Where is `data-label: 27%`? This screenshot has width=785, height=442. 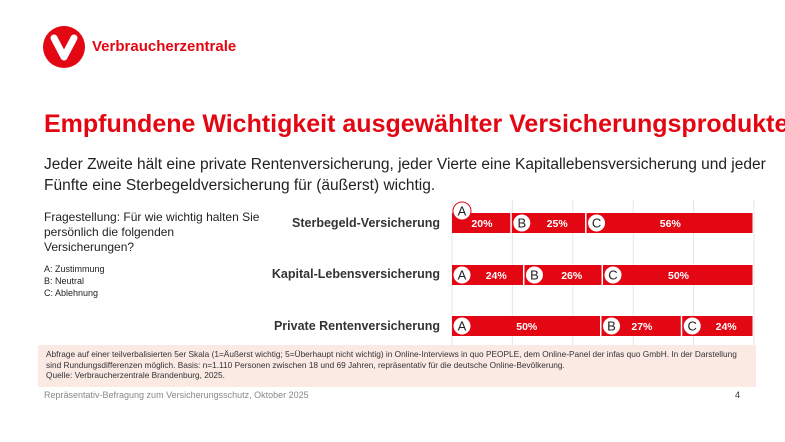
data-label: 27% is located at coordinates (642, 327).